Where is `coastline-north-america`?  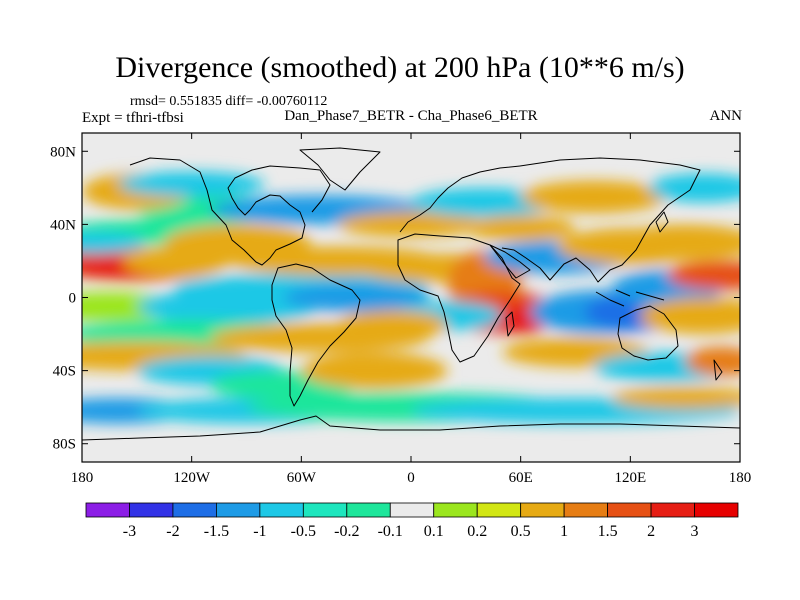
coastline-north-america is located at coordinates (230, 211).